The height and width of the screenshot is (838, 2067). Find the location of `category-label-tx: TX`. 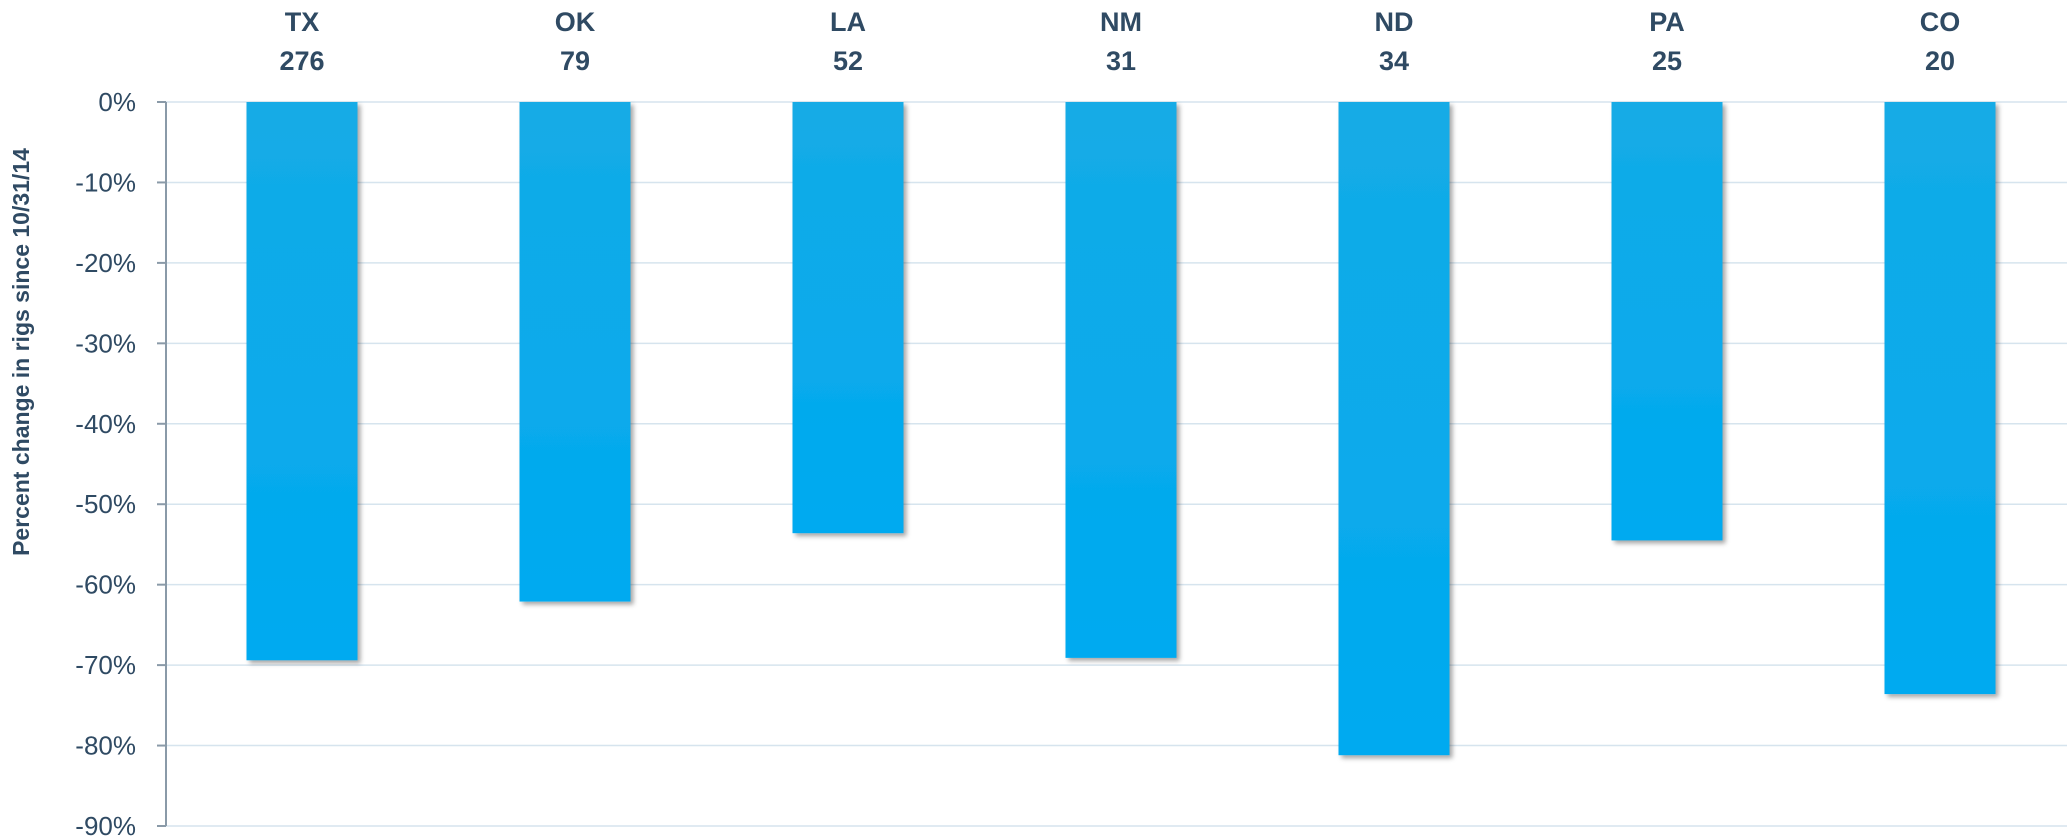

category-label-tx: TX is located at coordinates (302, 22).